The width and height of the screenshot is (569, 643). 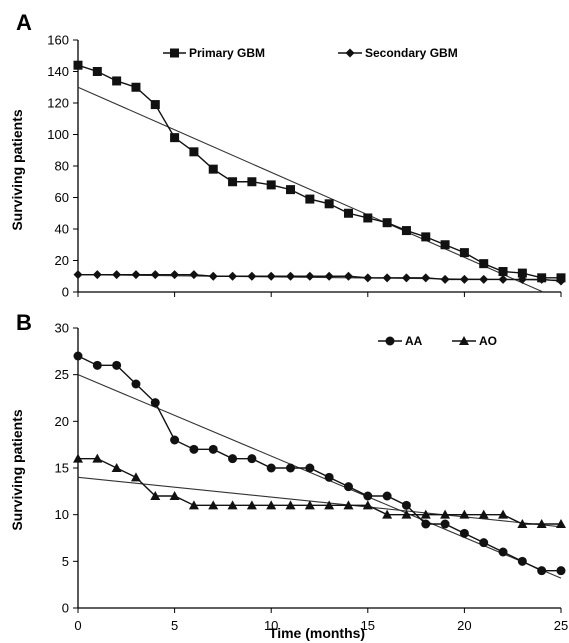 What do you see at coordinates (58, 134) in the screenshot?
I see `panel-a-y-tick-label: 100` at bounding box center [58, 134].